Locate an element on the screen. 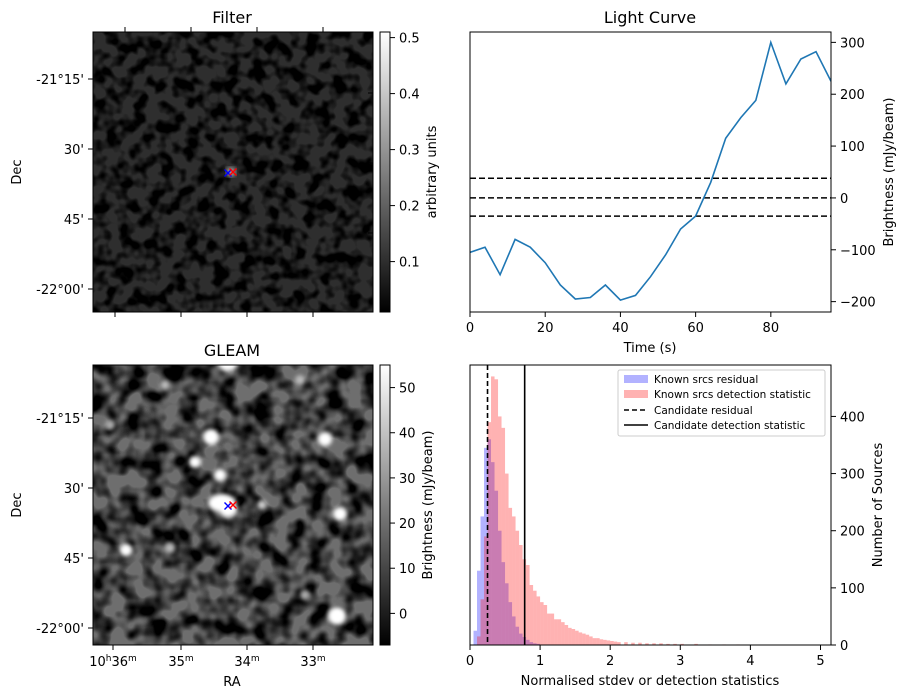 This screenshot has height=699, width=907. histogram-xtick-label: 1 is located at coordinates (540, 661).